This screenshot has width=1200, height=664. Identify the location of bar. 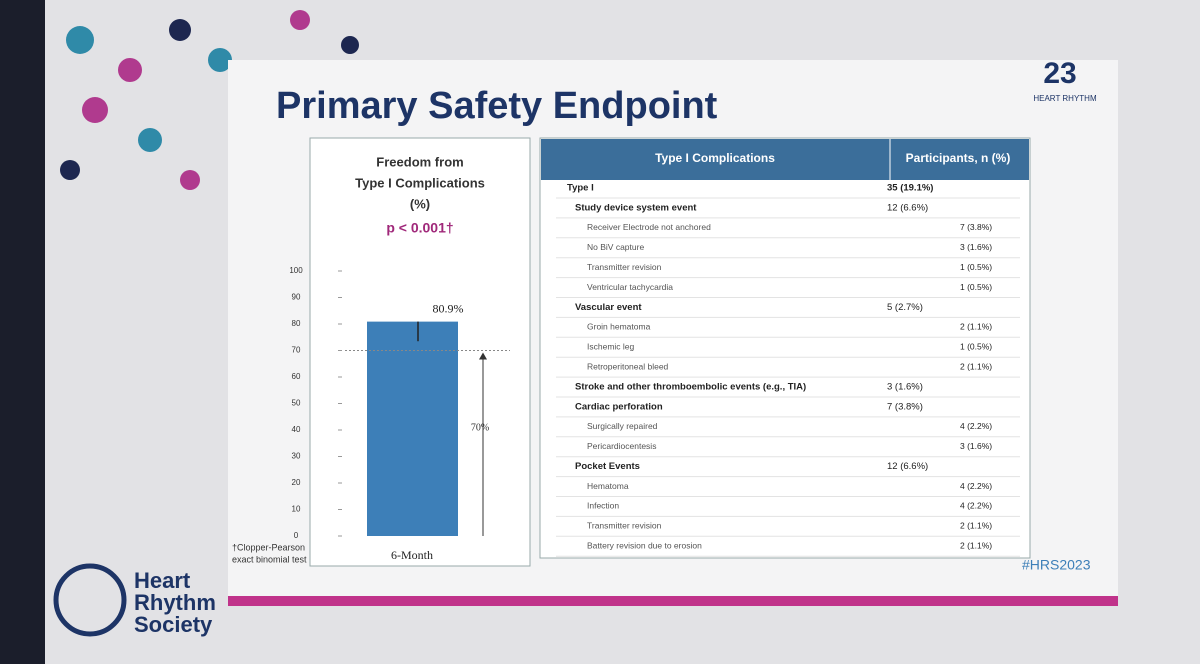
(412, 428).